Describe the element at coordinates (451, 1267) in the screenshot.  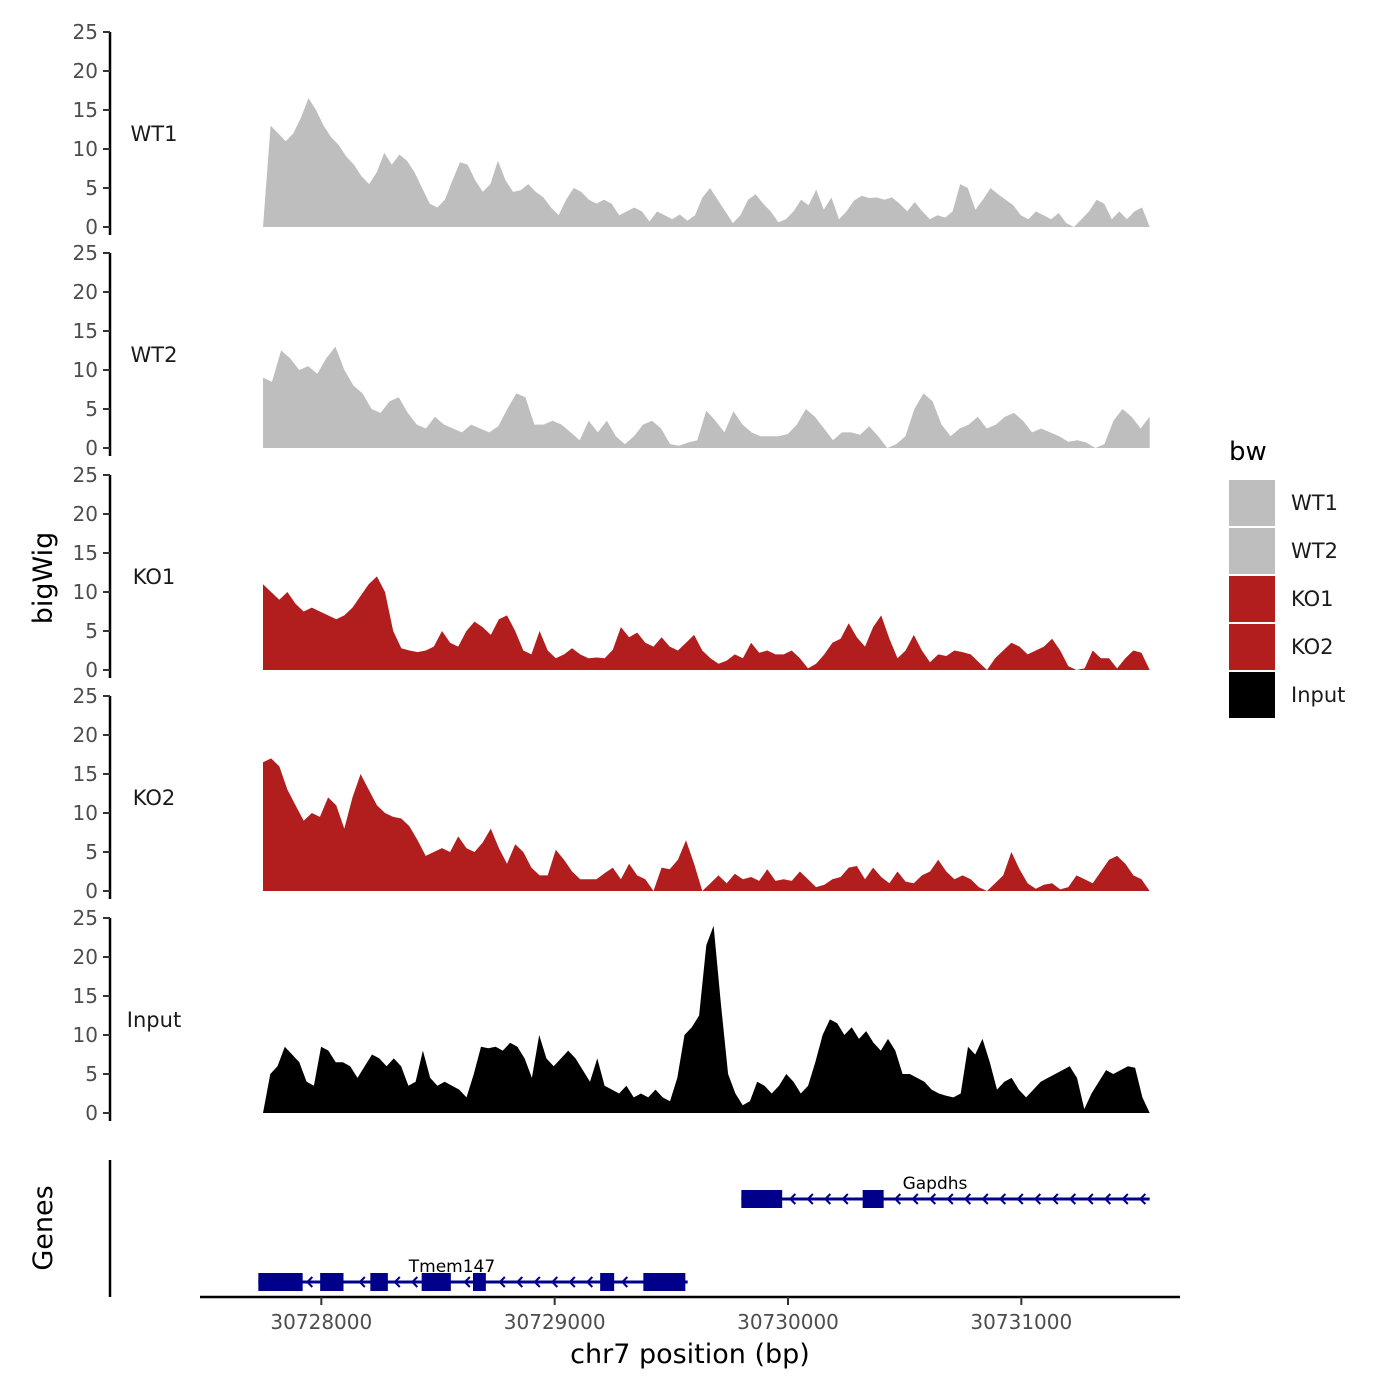
I see `gene-label-tmem147: Tmem147` at that location.